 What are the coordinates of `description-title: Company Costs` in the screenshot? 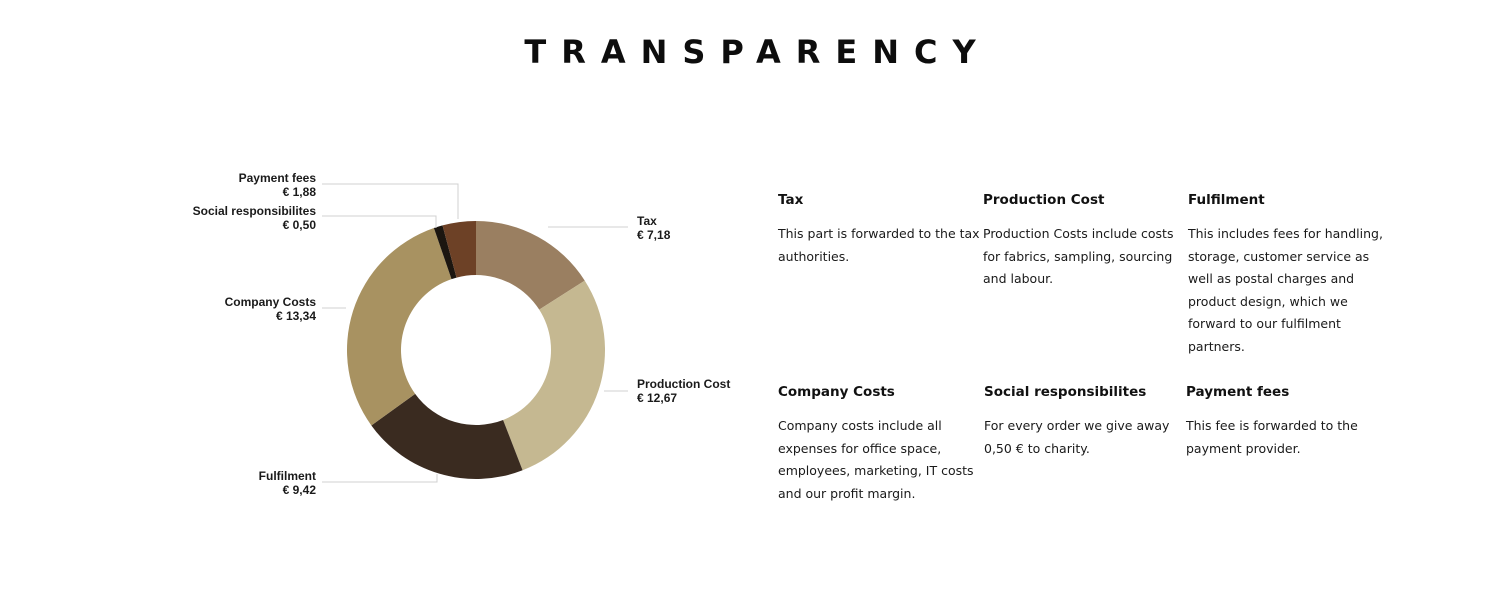 It's located at (836, 392).